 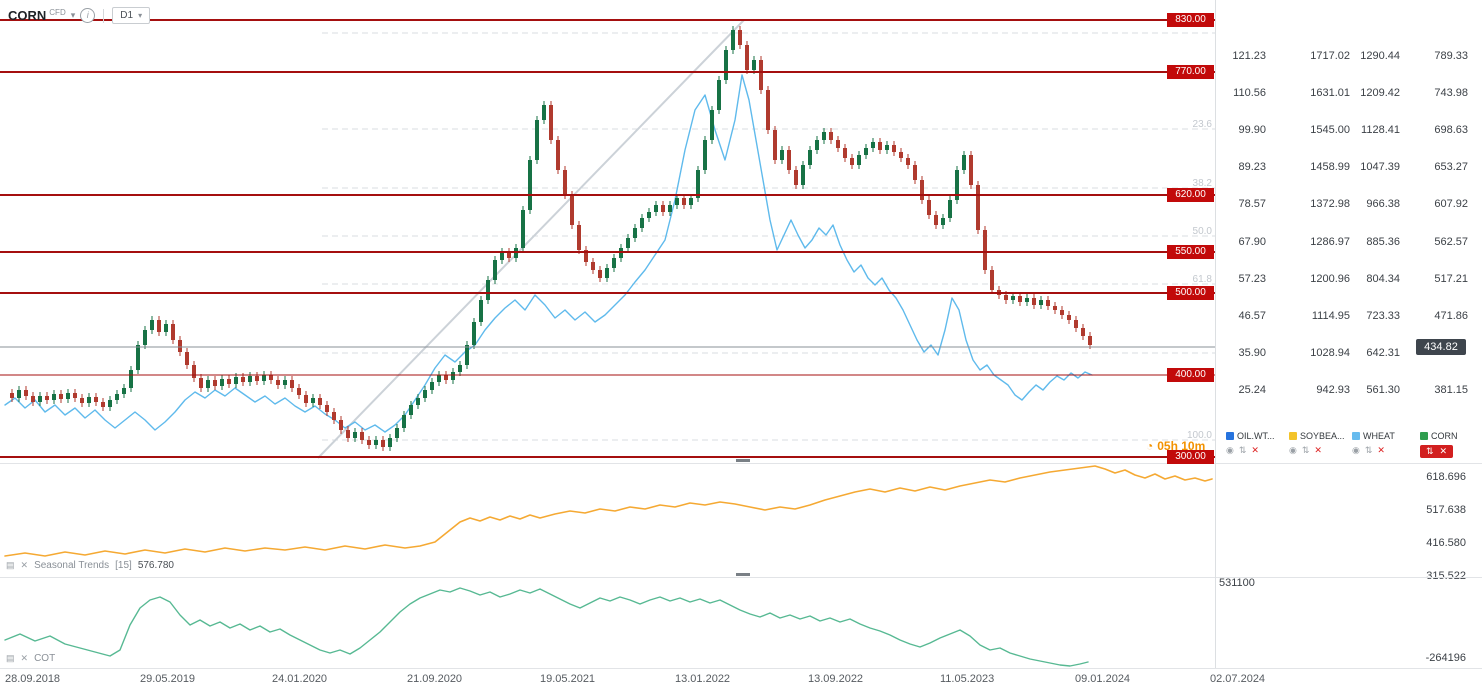 I want to click on price-scale-value: 67.90, so click(x=1252, y=241).